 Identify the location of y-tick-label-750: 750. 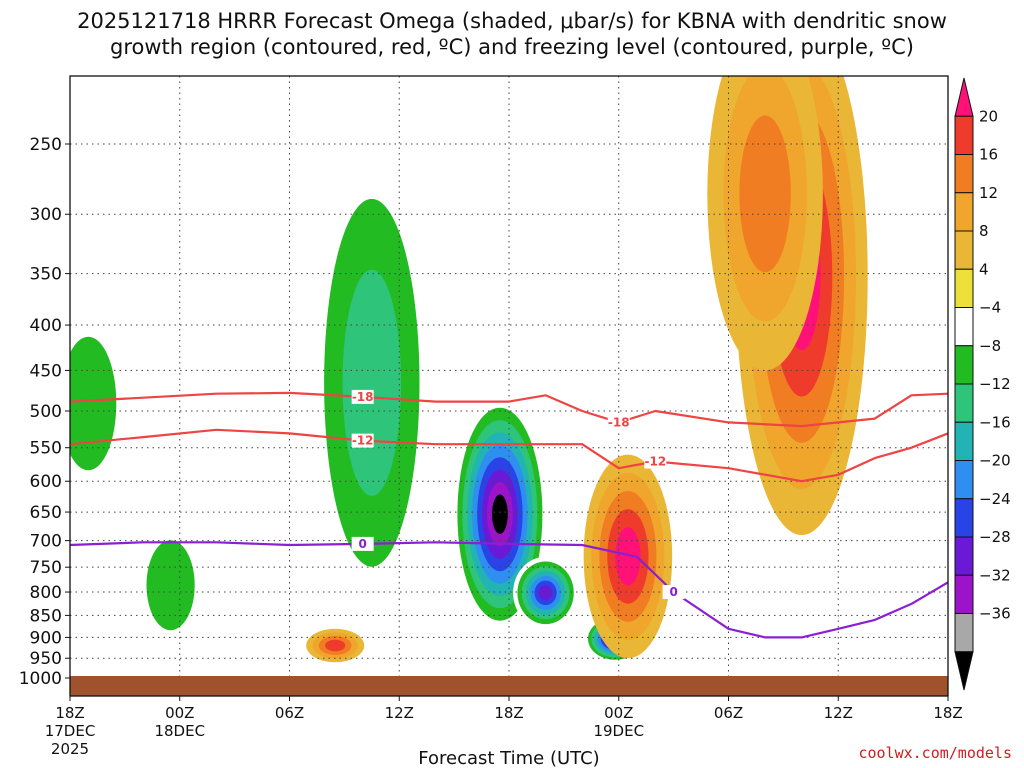
(46, 568).